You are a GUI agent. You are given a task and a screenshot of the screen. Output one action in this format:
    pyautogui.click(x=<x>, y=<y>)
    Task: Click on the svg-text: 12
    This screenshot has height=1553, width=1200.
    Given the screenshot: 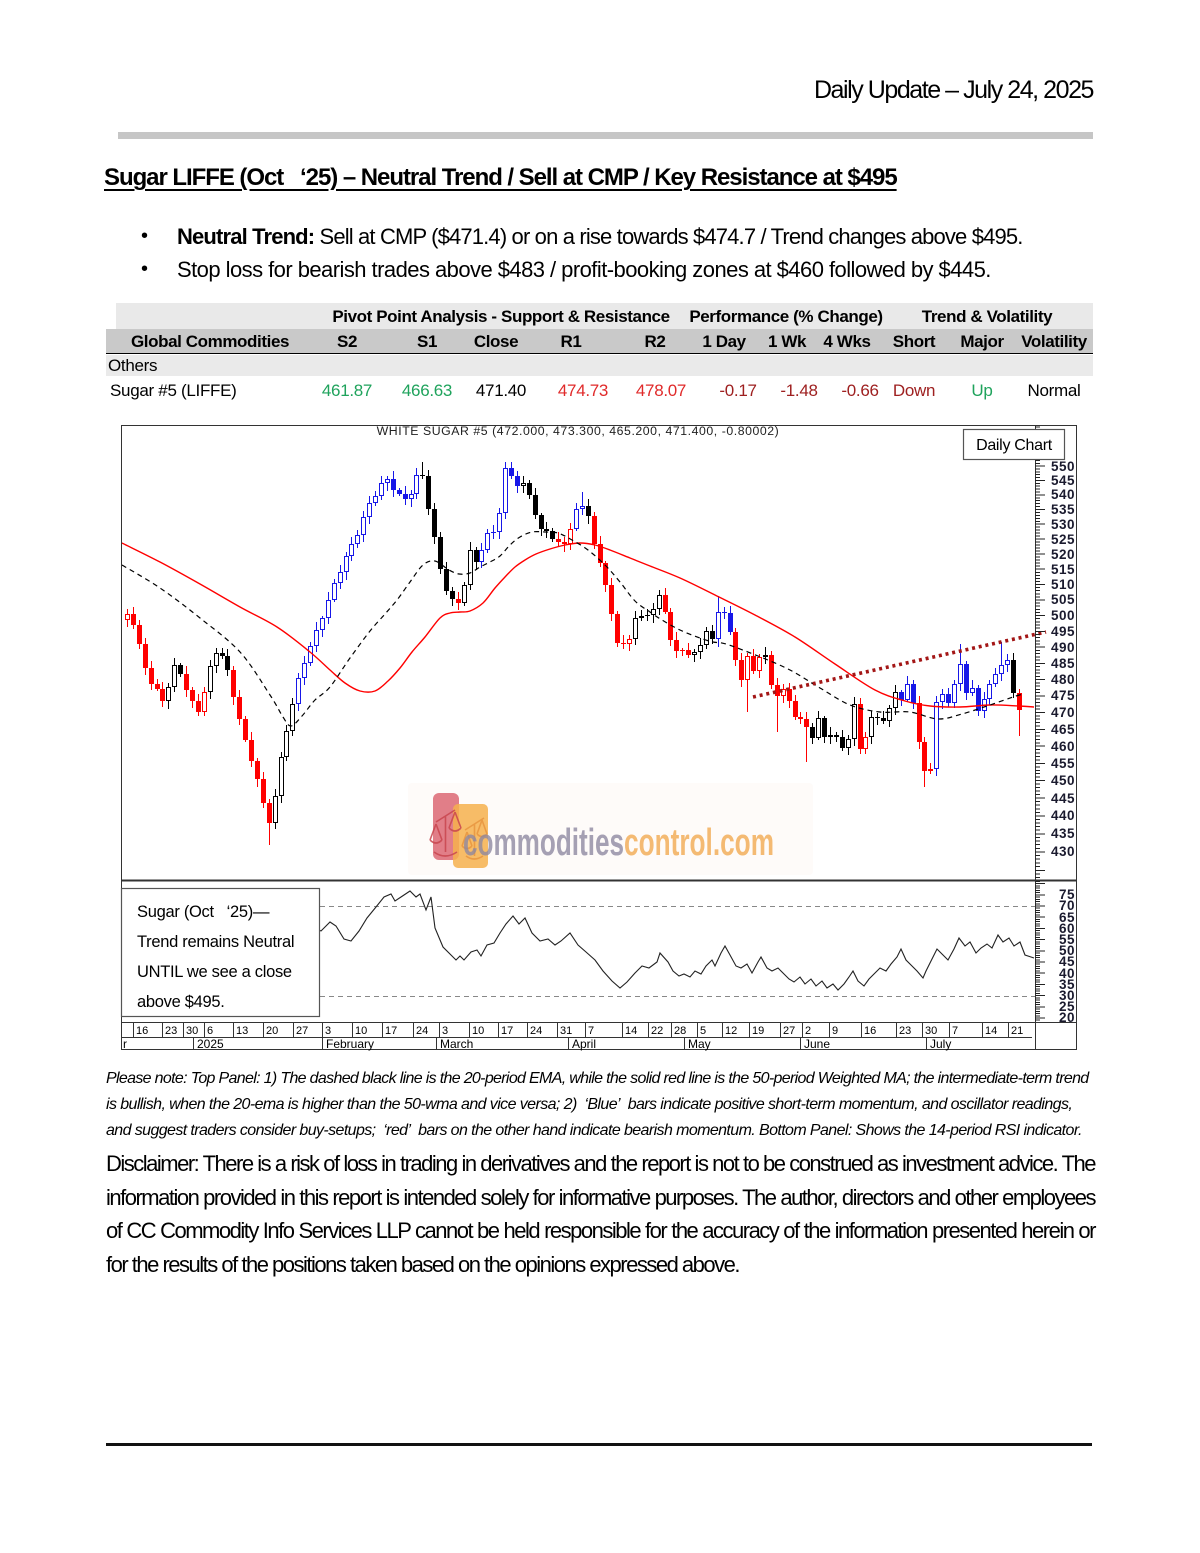 What is the action you would take?
    pyautogui.click(x=731, y=1031)
    